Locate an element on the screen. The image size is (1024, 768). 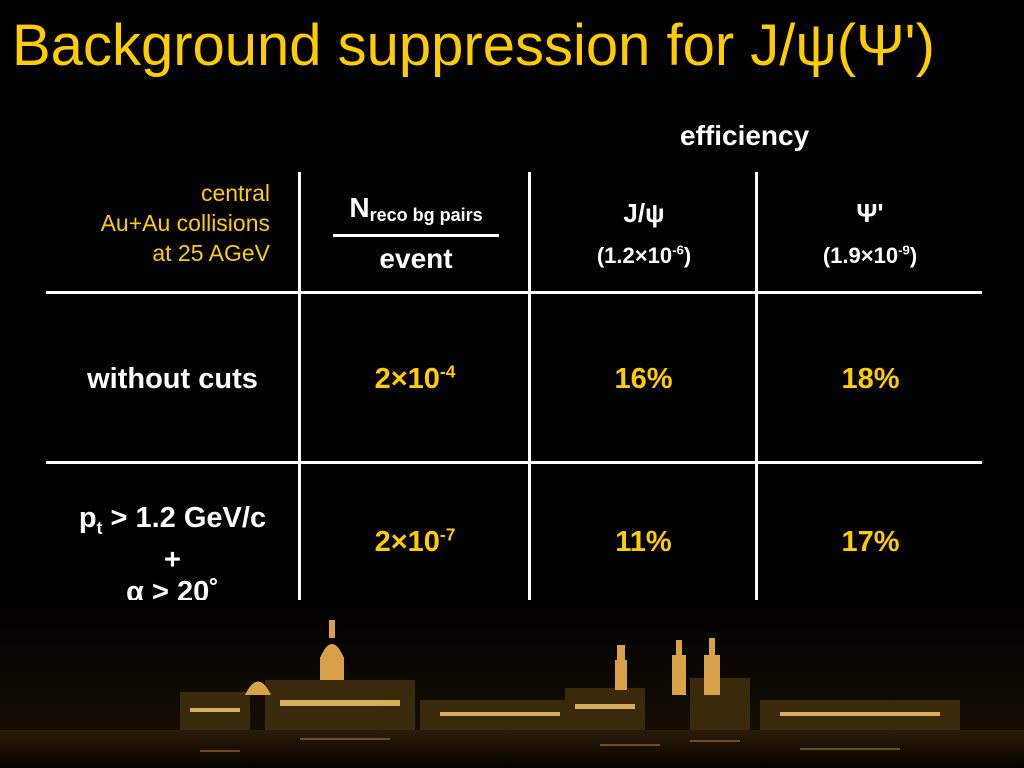
jpsi-eff-with-cuts: 11% is located at coordinates (643, 542).